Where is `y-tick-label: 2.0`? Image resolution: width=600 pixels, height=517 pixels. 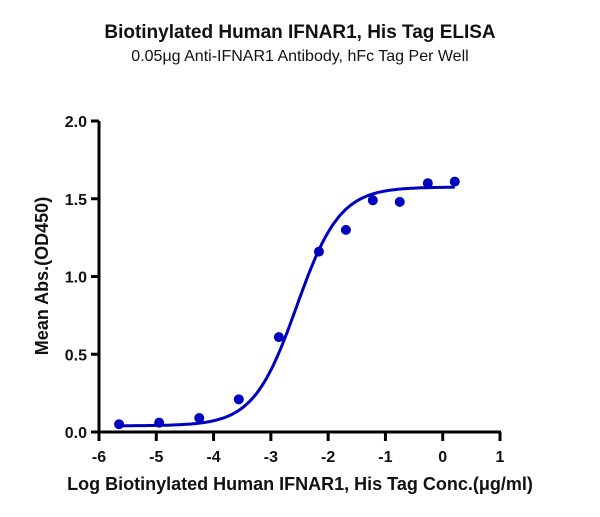
y-tick-label: 2.0 is located at coordinates (76, 122).